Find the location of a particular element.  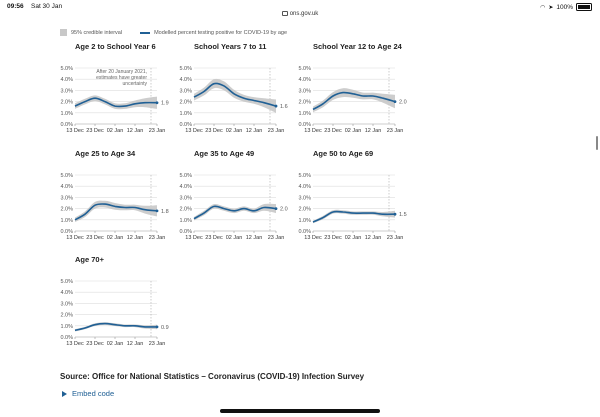

location-icon: ➤ is located at coordinates (551, 7).